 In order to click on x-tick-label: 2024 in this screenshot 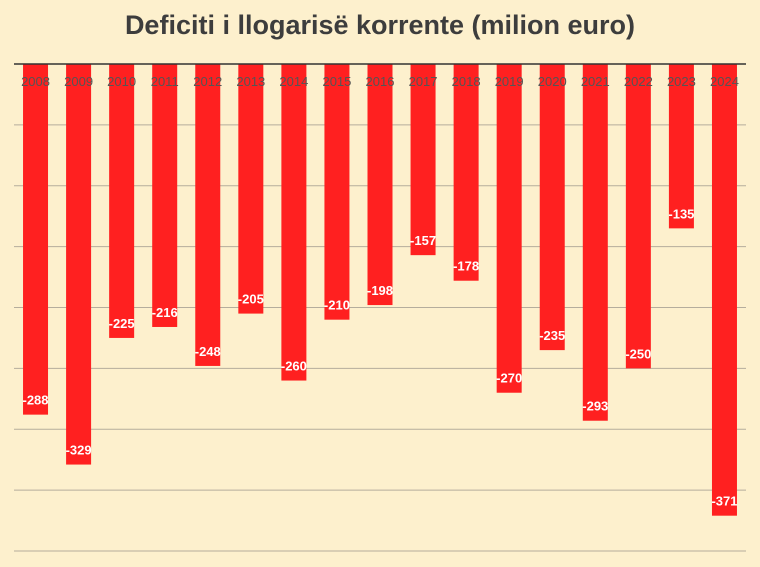, I will do `click(724, 81)`.